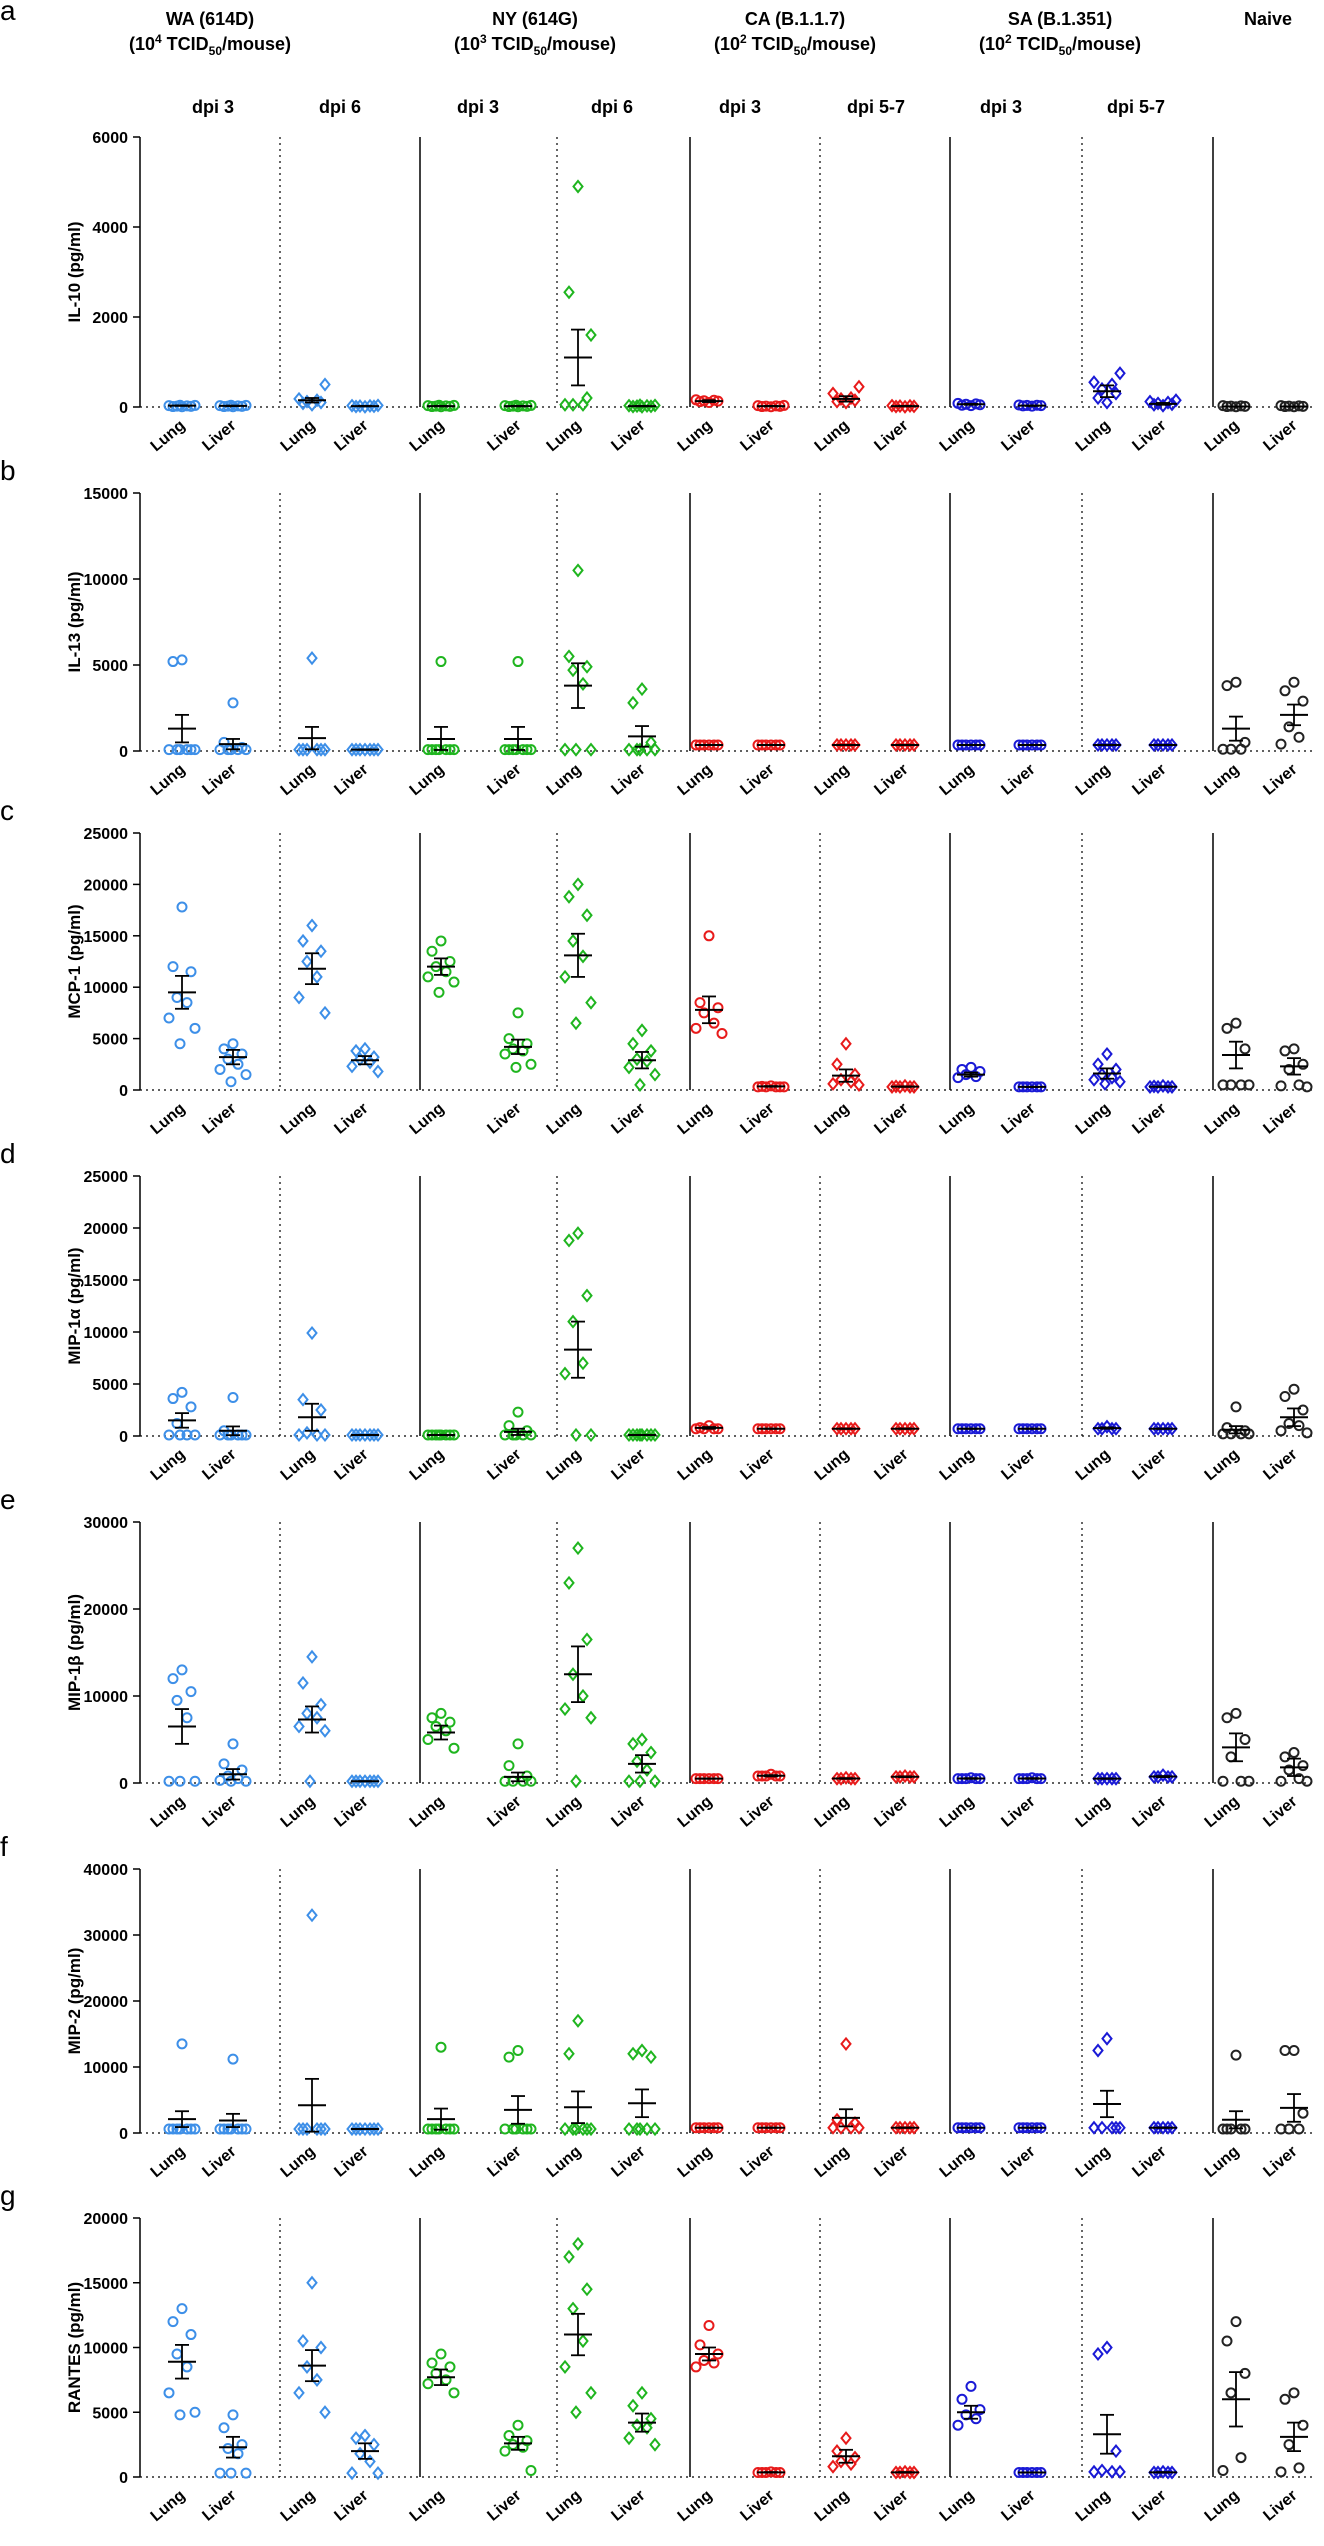 The width and height of the screenshot is (1324, 2546). What do you see at coordinates (110, 318) in the screenshot?
I see `y-tick-label: 2000` at bounding box center [110, 318].